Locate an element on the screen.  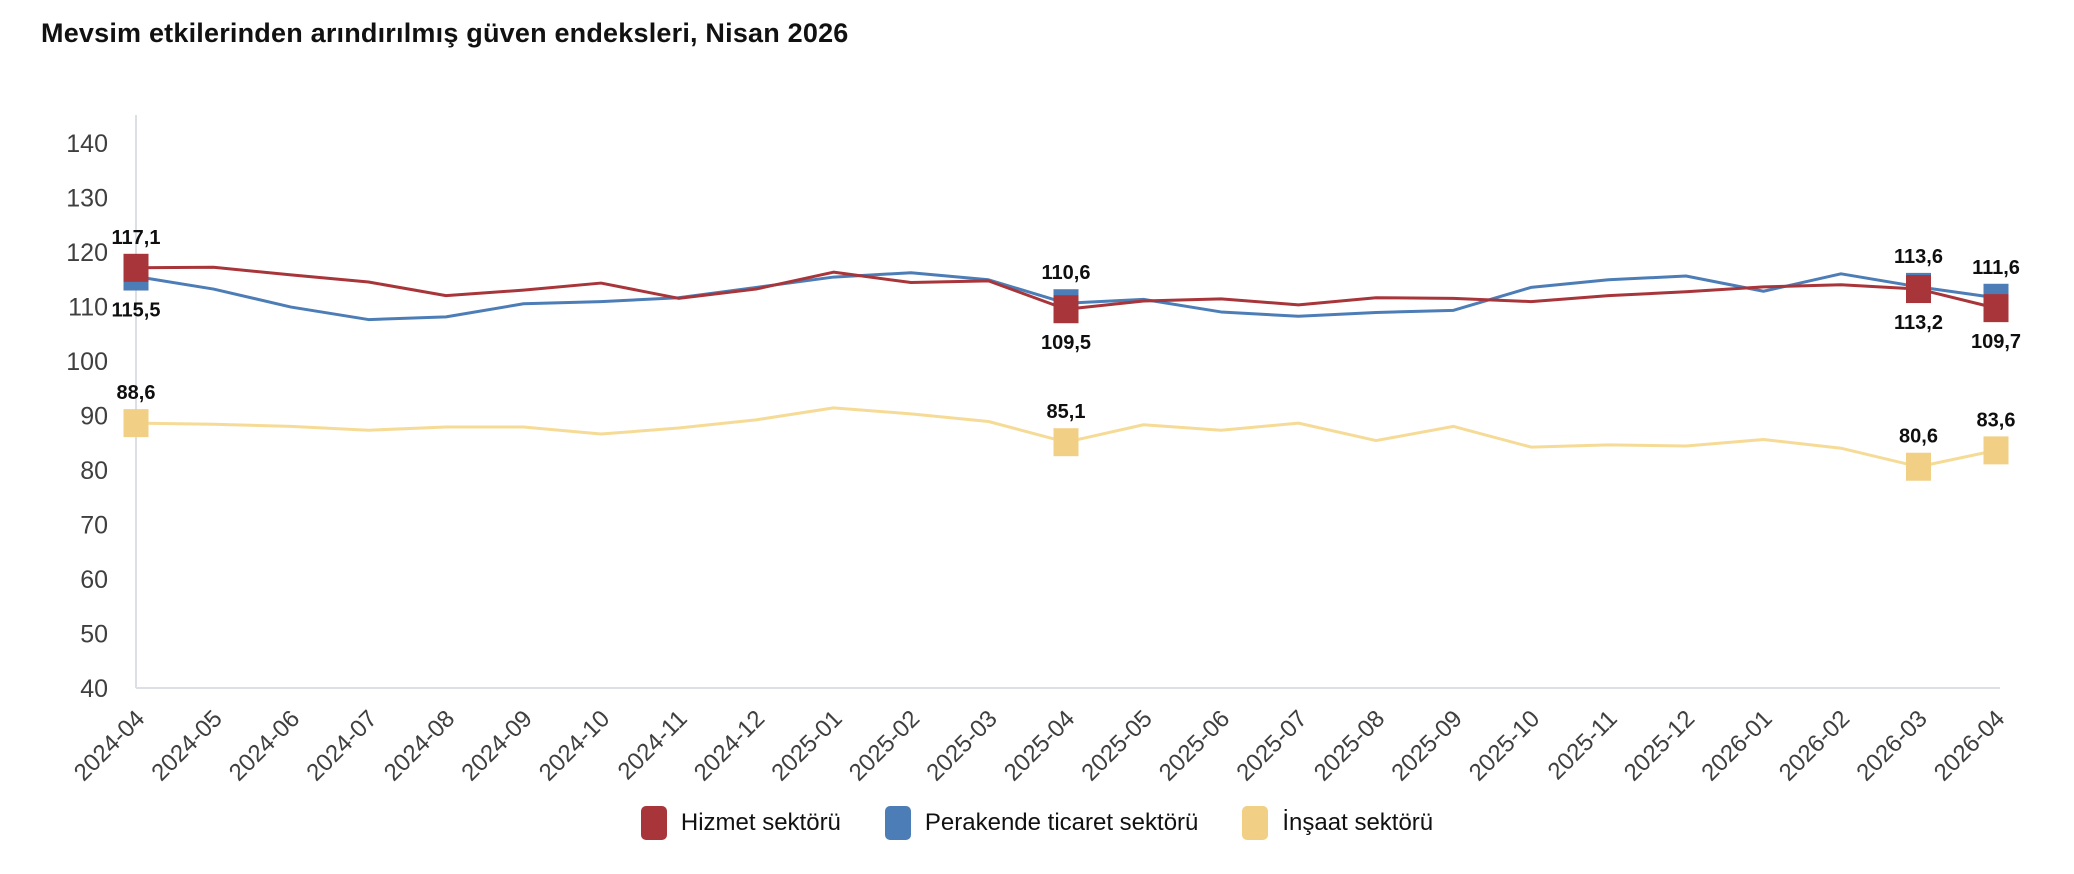
x-tick-label-2025-09: 2025-09 is located at coordinates (1426, 745).